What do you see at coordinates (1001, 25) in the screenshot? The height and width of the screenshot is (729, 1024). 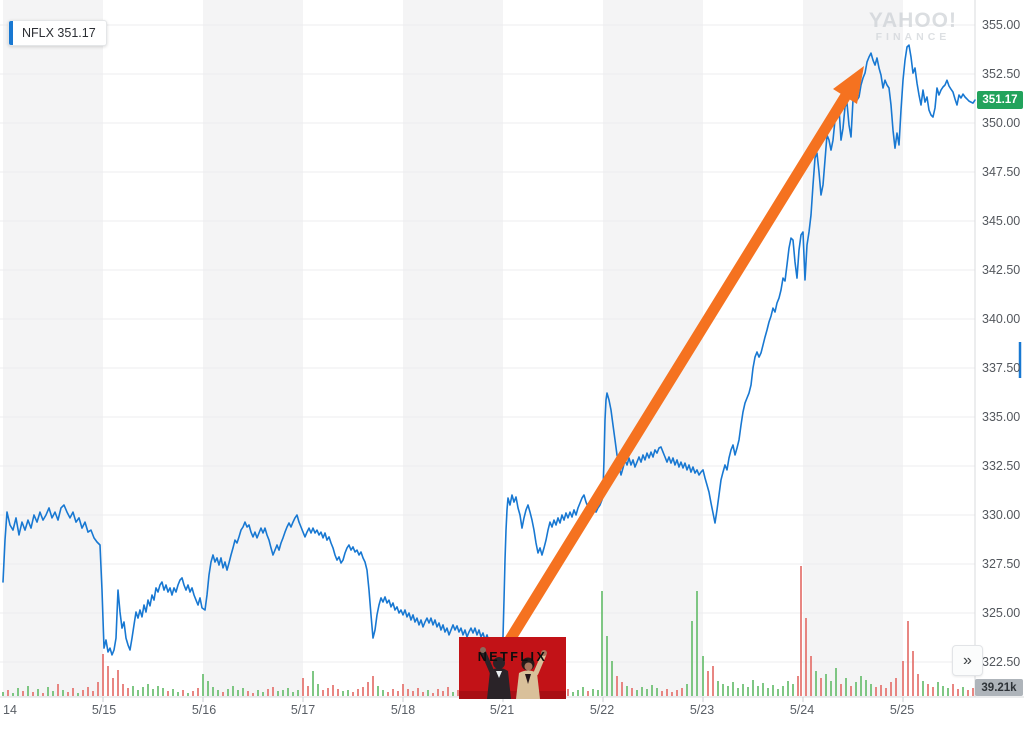 I see `price-axis-label: 355.00` at bounding box center [1001, 25].